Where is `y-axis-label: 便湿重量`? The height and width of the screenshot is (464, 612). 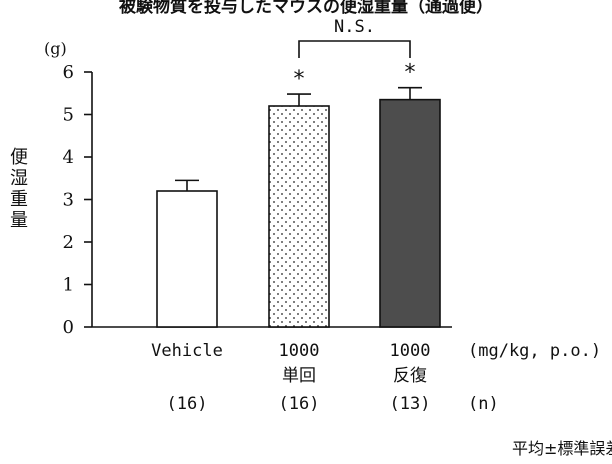
y-axis-label: 便湿重量 is located at coordinates (19, 189).